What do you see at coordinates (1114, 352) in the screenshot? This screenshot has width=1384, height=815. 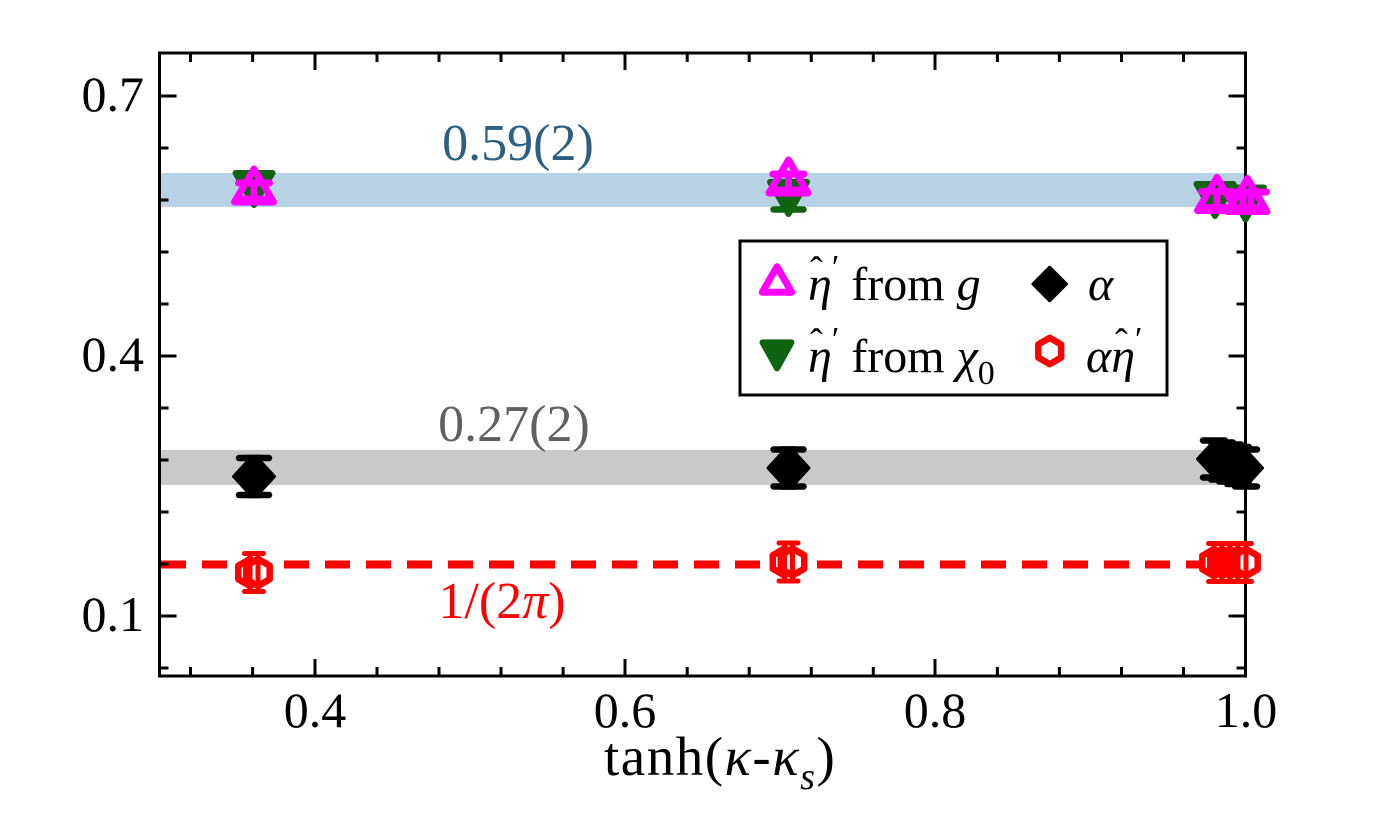 I see `svg-text: αη′` at bounding box center [1114, 352].